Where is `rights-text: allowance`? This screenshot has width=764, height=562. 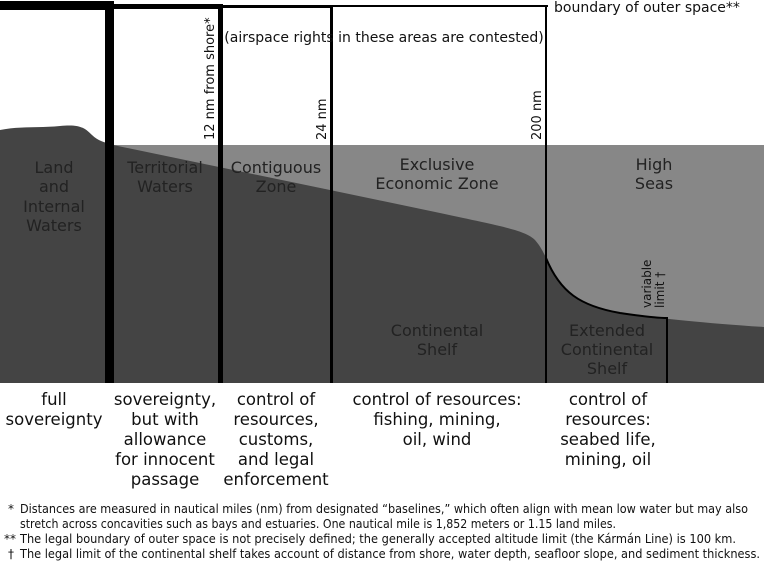 rights-text: allowance is located at coordinates (165, 439).